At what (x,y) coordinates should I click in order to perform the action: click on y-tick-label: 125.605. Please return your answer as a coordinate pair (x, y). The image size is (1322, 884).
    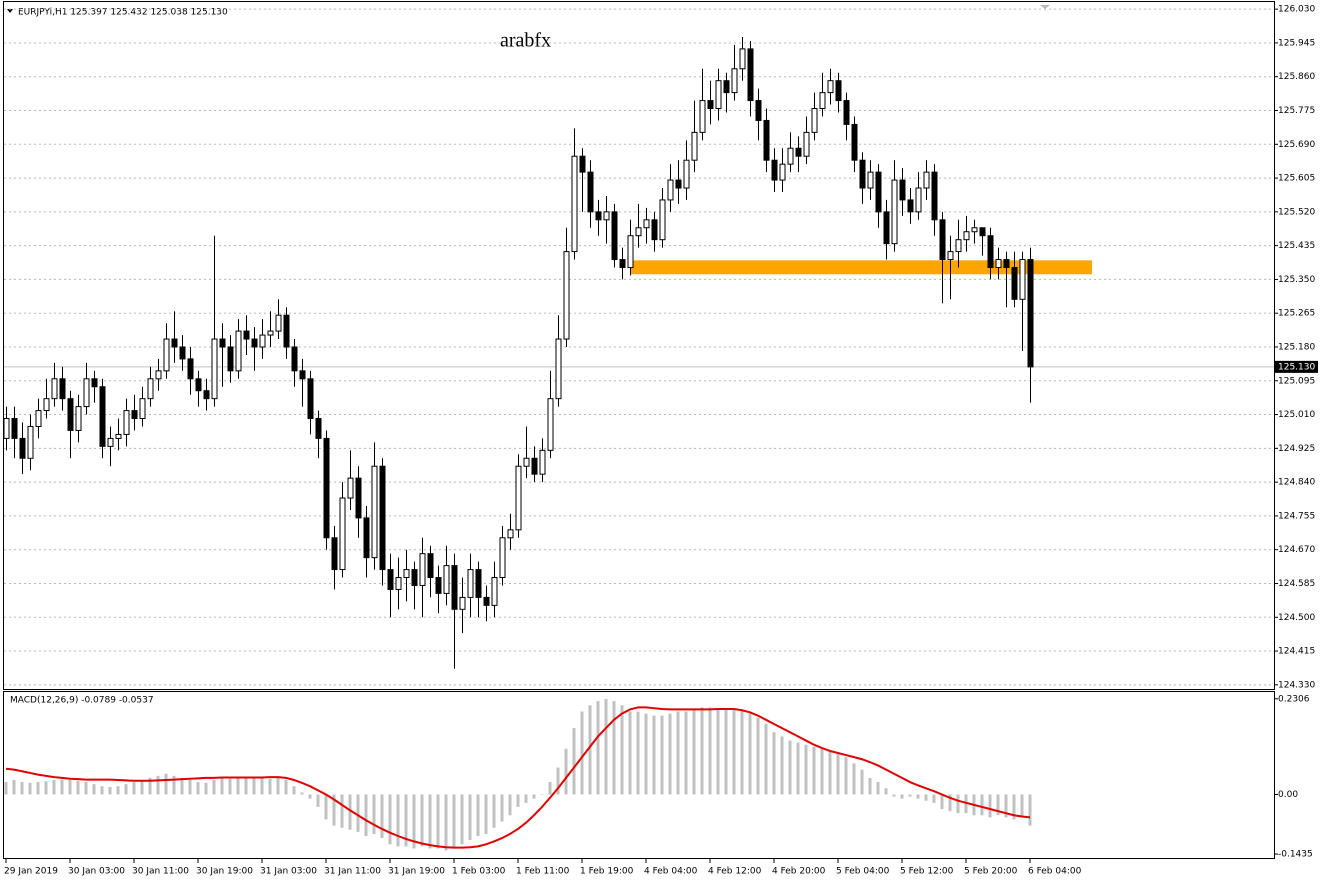
    Looking at the image, I should click on (1296, 179).